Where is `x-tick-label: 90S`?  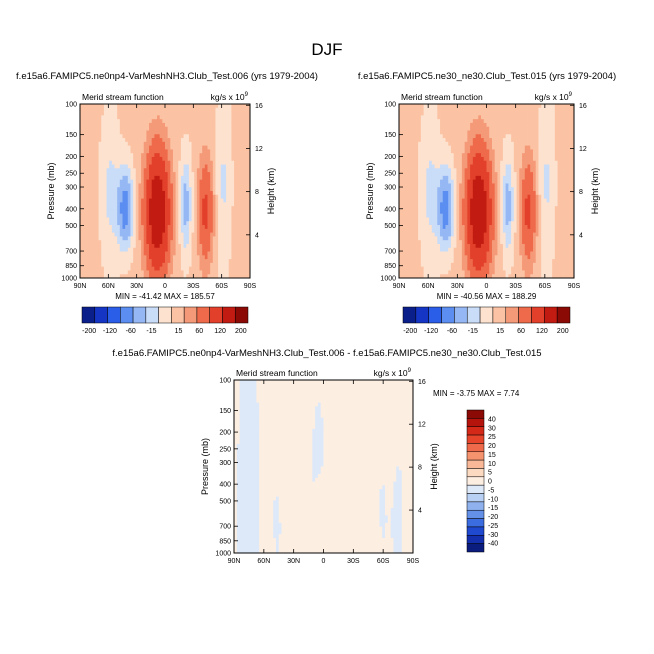
x-tick-label: 90S is located at coordinates (250, 286).